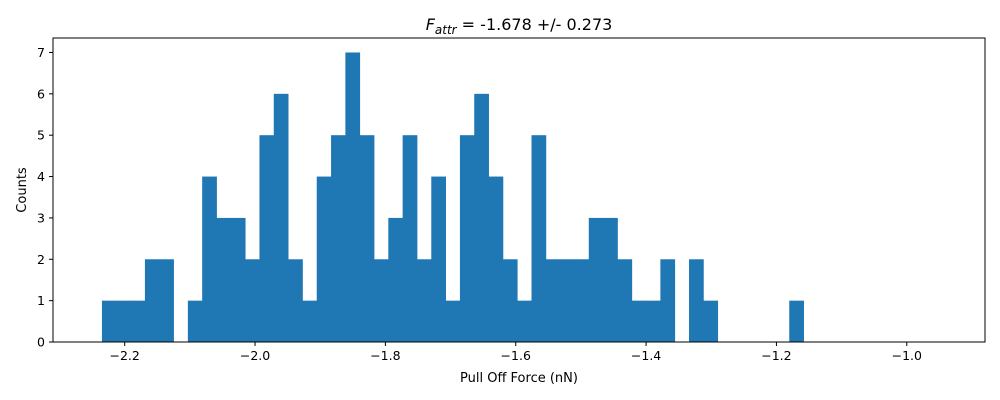 The image size is (1000, 400). Describe the element at coordinates (41, 217) in the screenshot. I see `y-tick-label: 3` at that location.